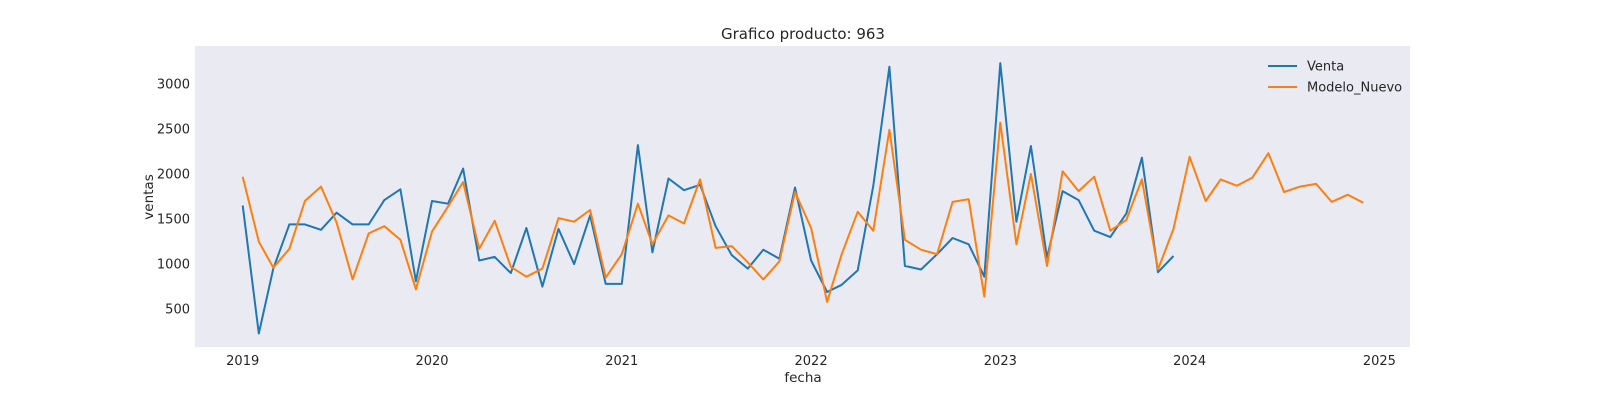  Describe the element at coordinates (173, 84) in the screenshot. I see `y-tick-label: 3000` at that location.